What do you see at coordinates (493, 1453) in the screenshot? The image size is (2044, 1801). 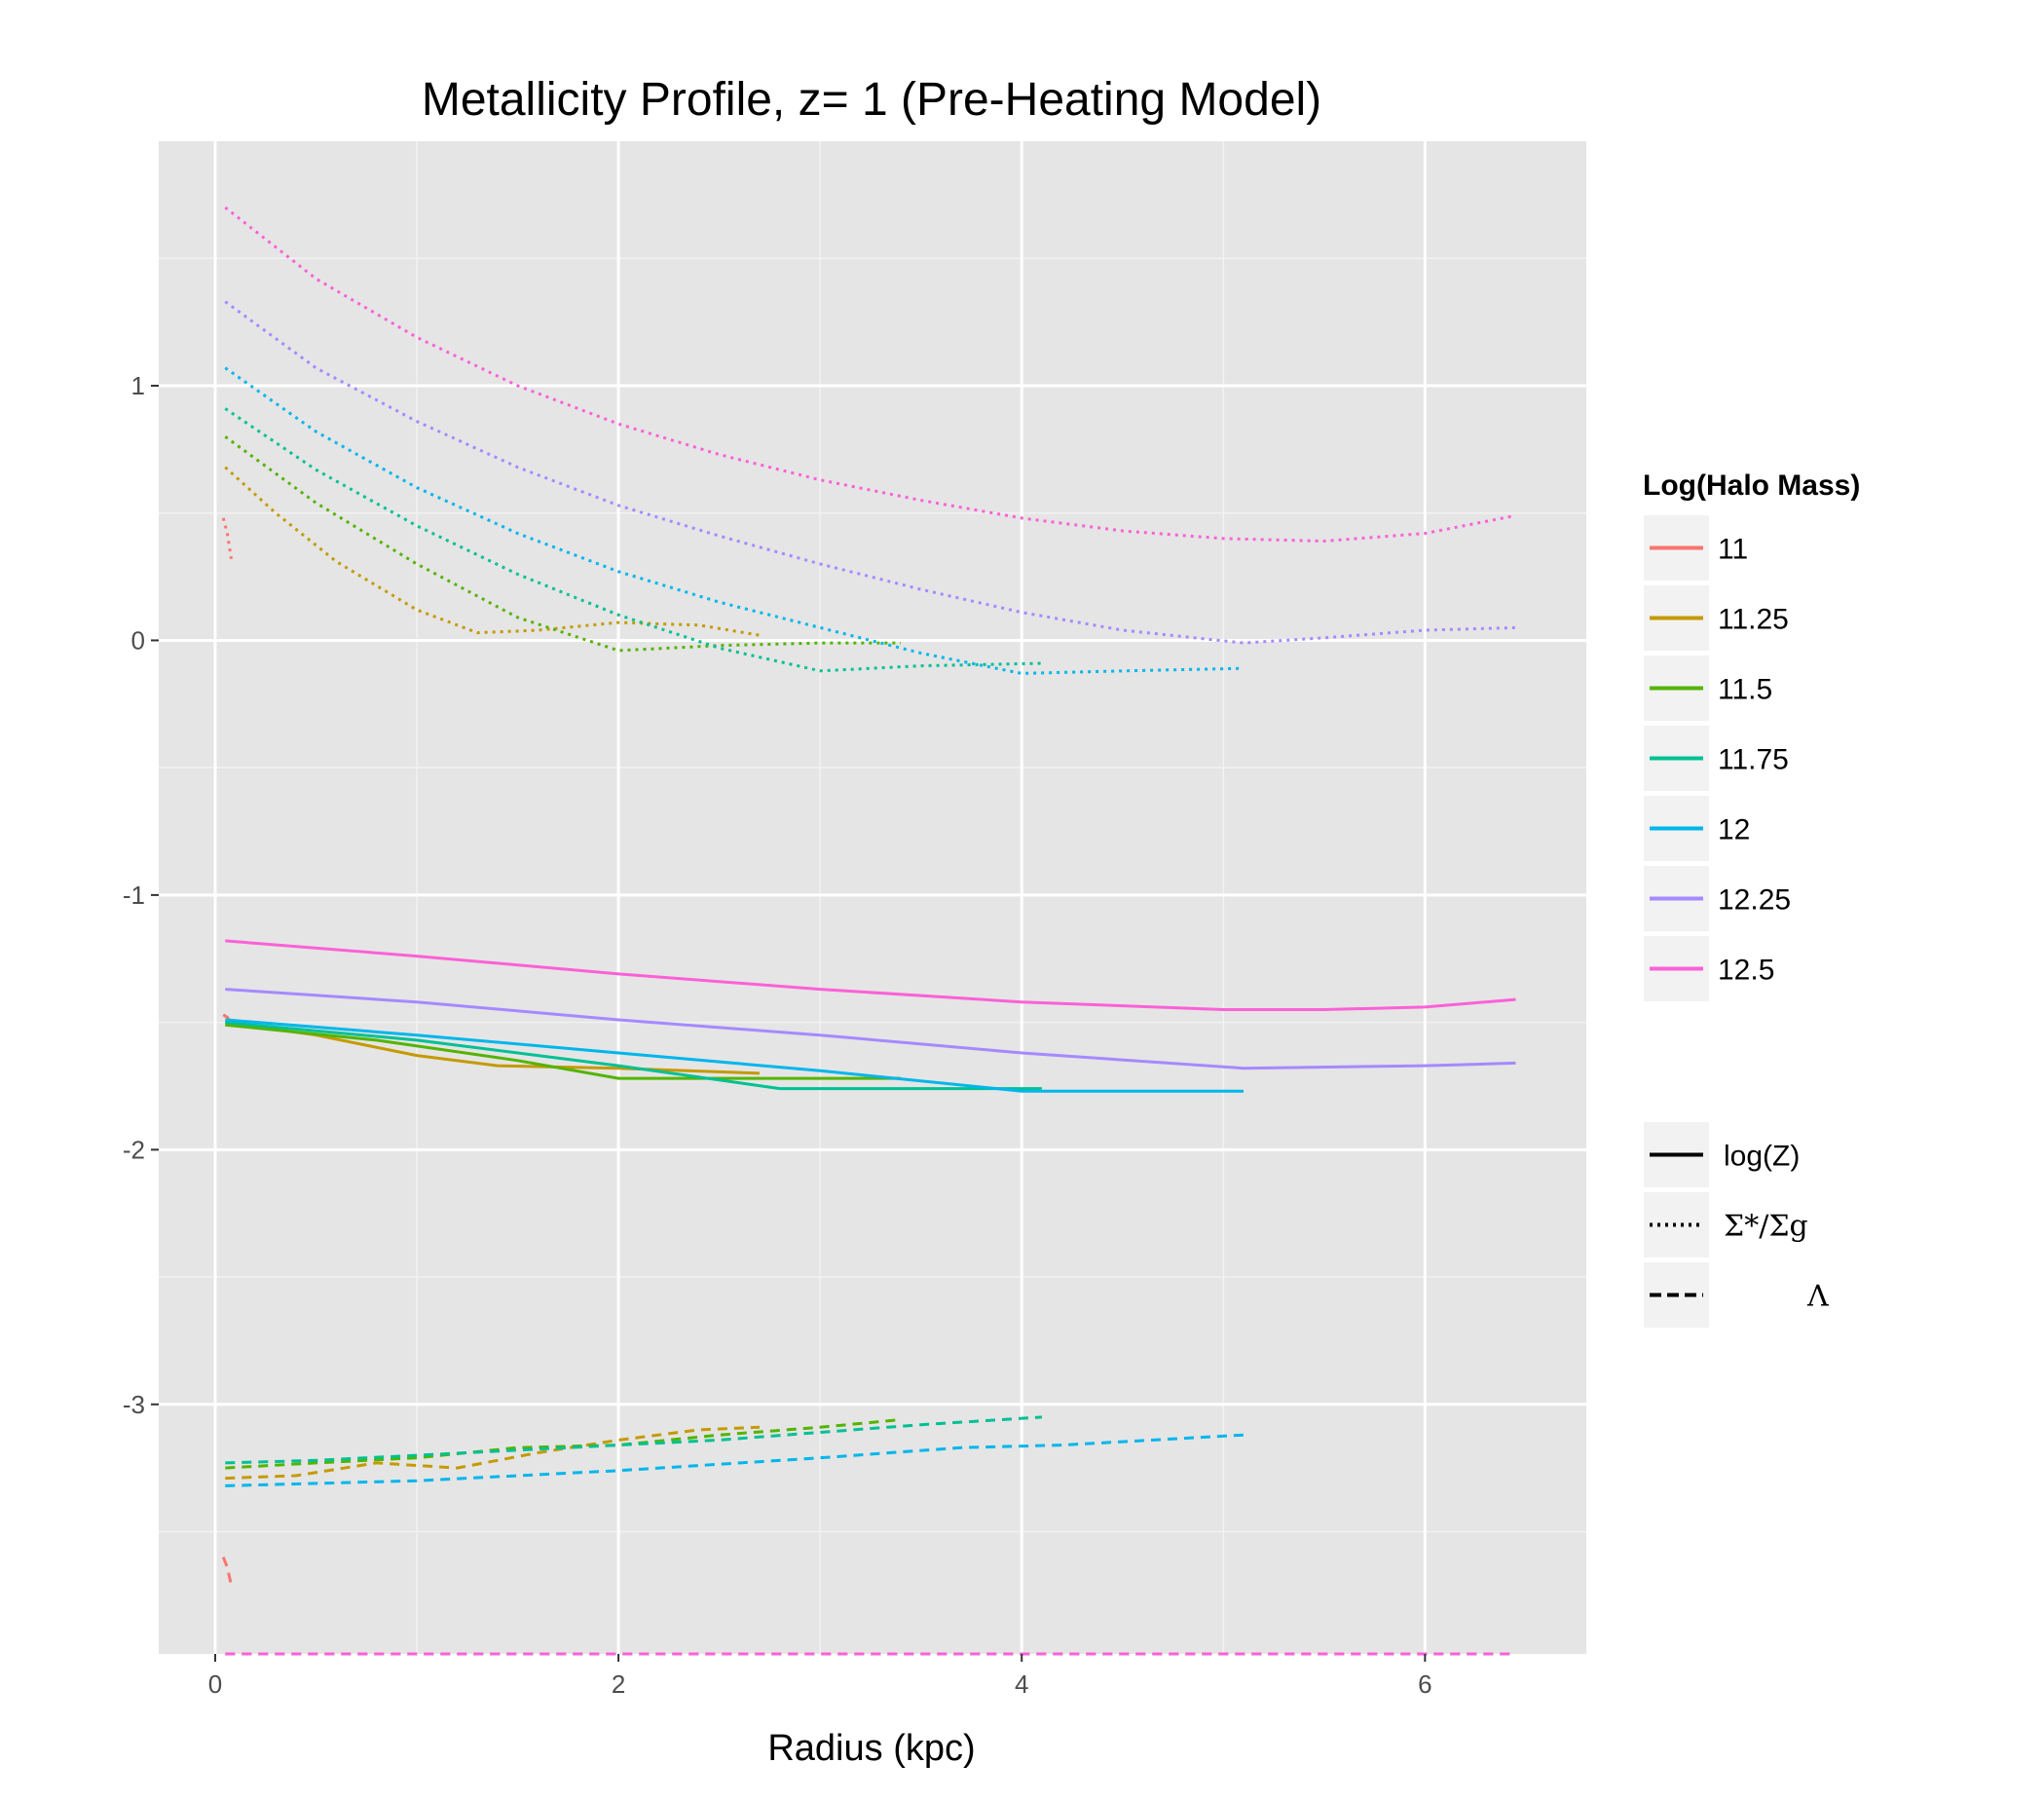 I see `series-line-11_25-dashed` at bounding box center [493, 1453].